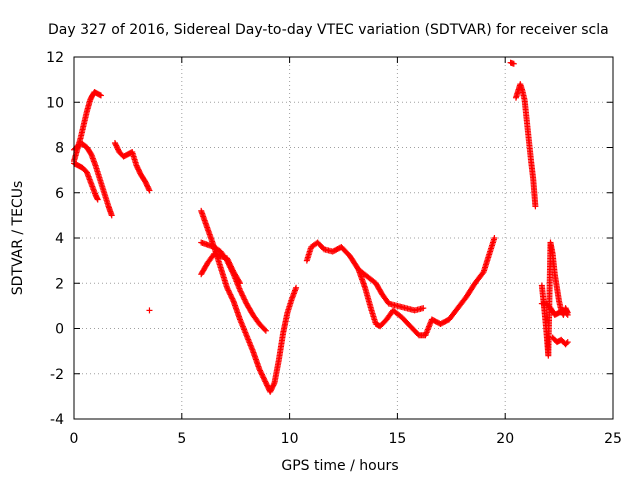 The height and width of the screenshot is (480, 640). I want to click on y-tick-label: 0, so click(59, 330).